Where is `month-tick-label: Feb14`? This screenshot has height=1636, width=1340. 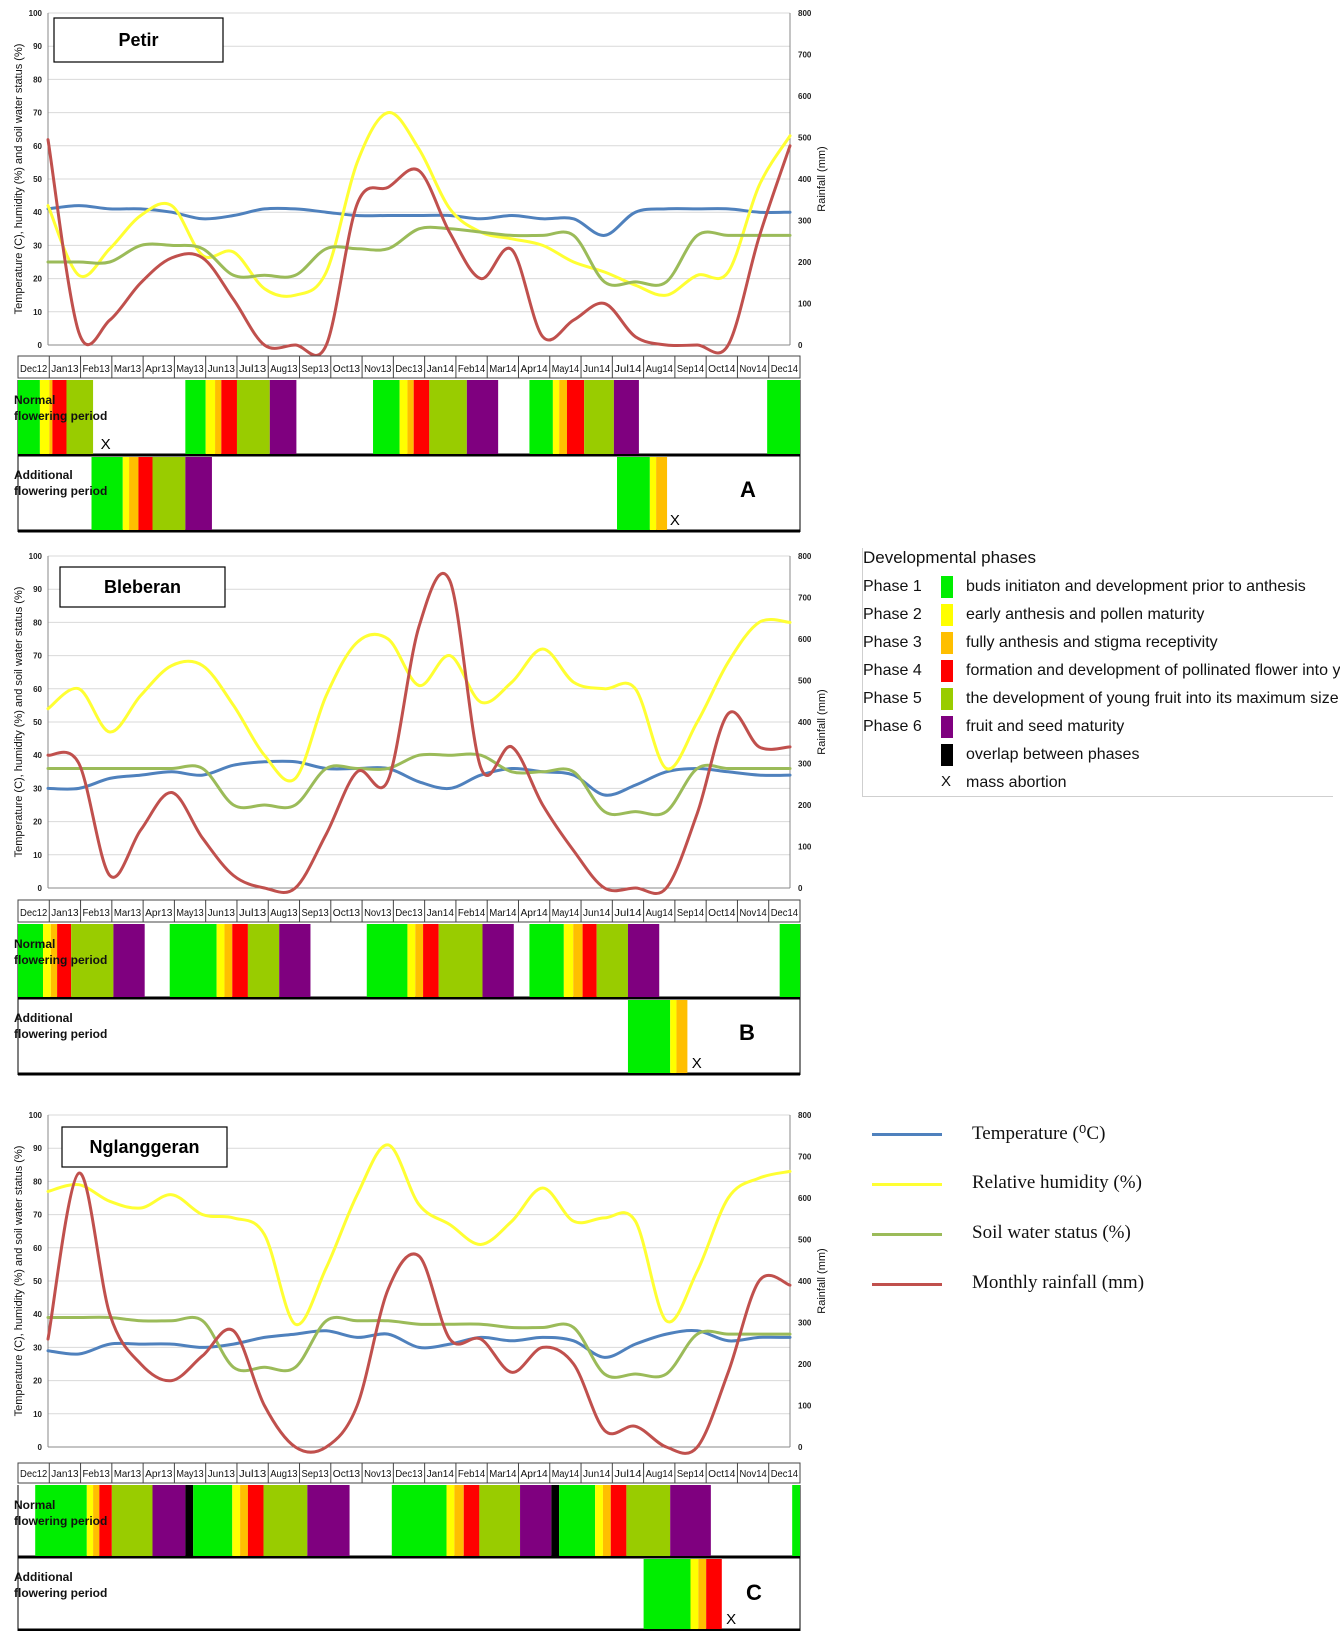 month-tick-label: Feb14 is located at coordinates (472, 369).